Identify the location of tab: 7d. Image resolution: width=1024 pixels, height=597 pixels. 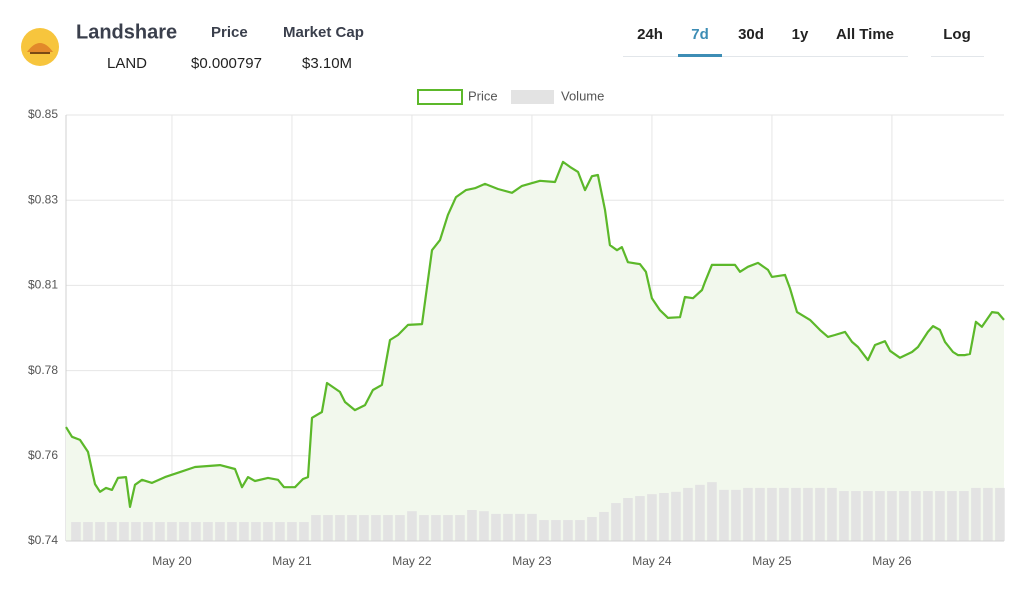
(700, 34).